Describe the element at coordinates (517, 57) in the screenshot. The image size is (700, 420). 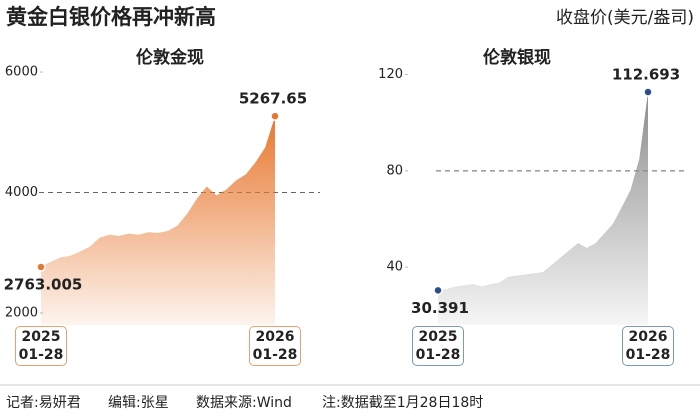
I see `panel-title: 伦敦银现` at that location.